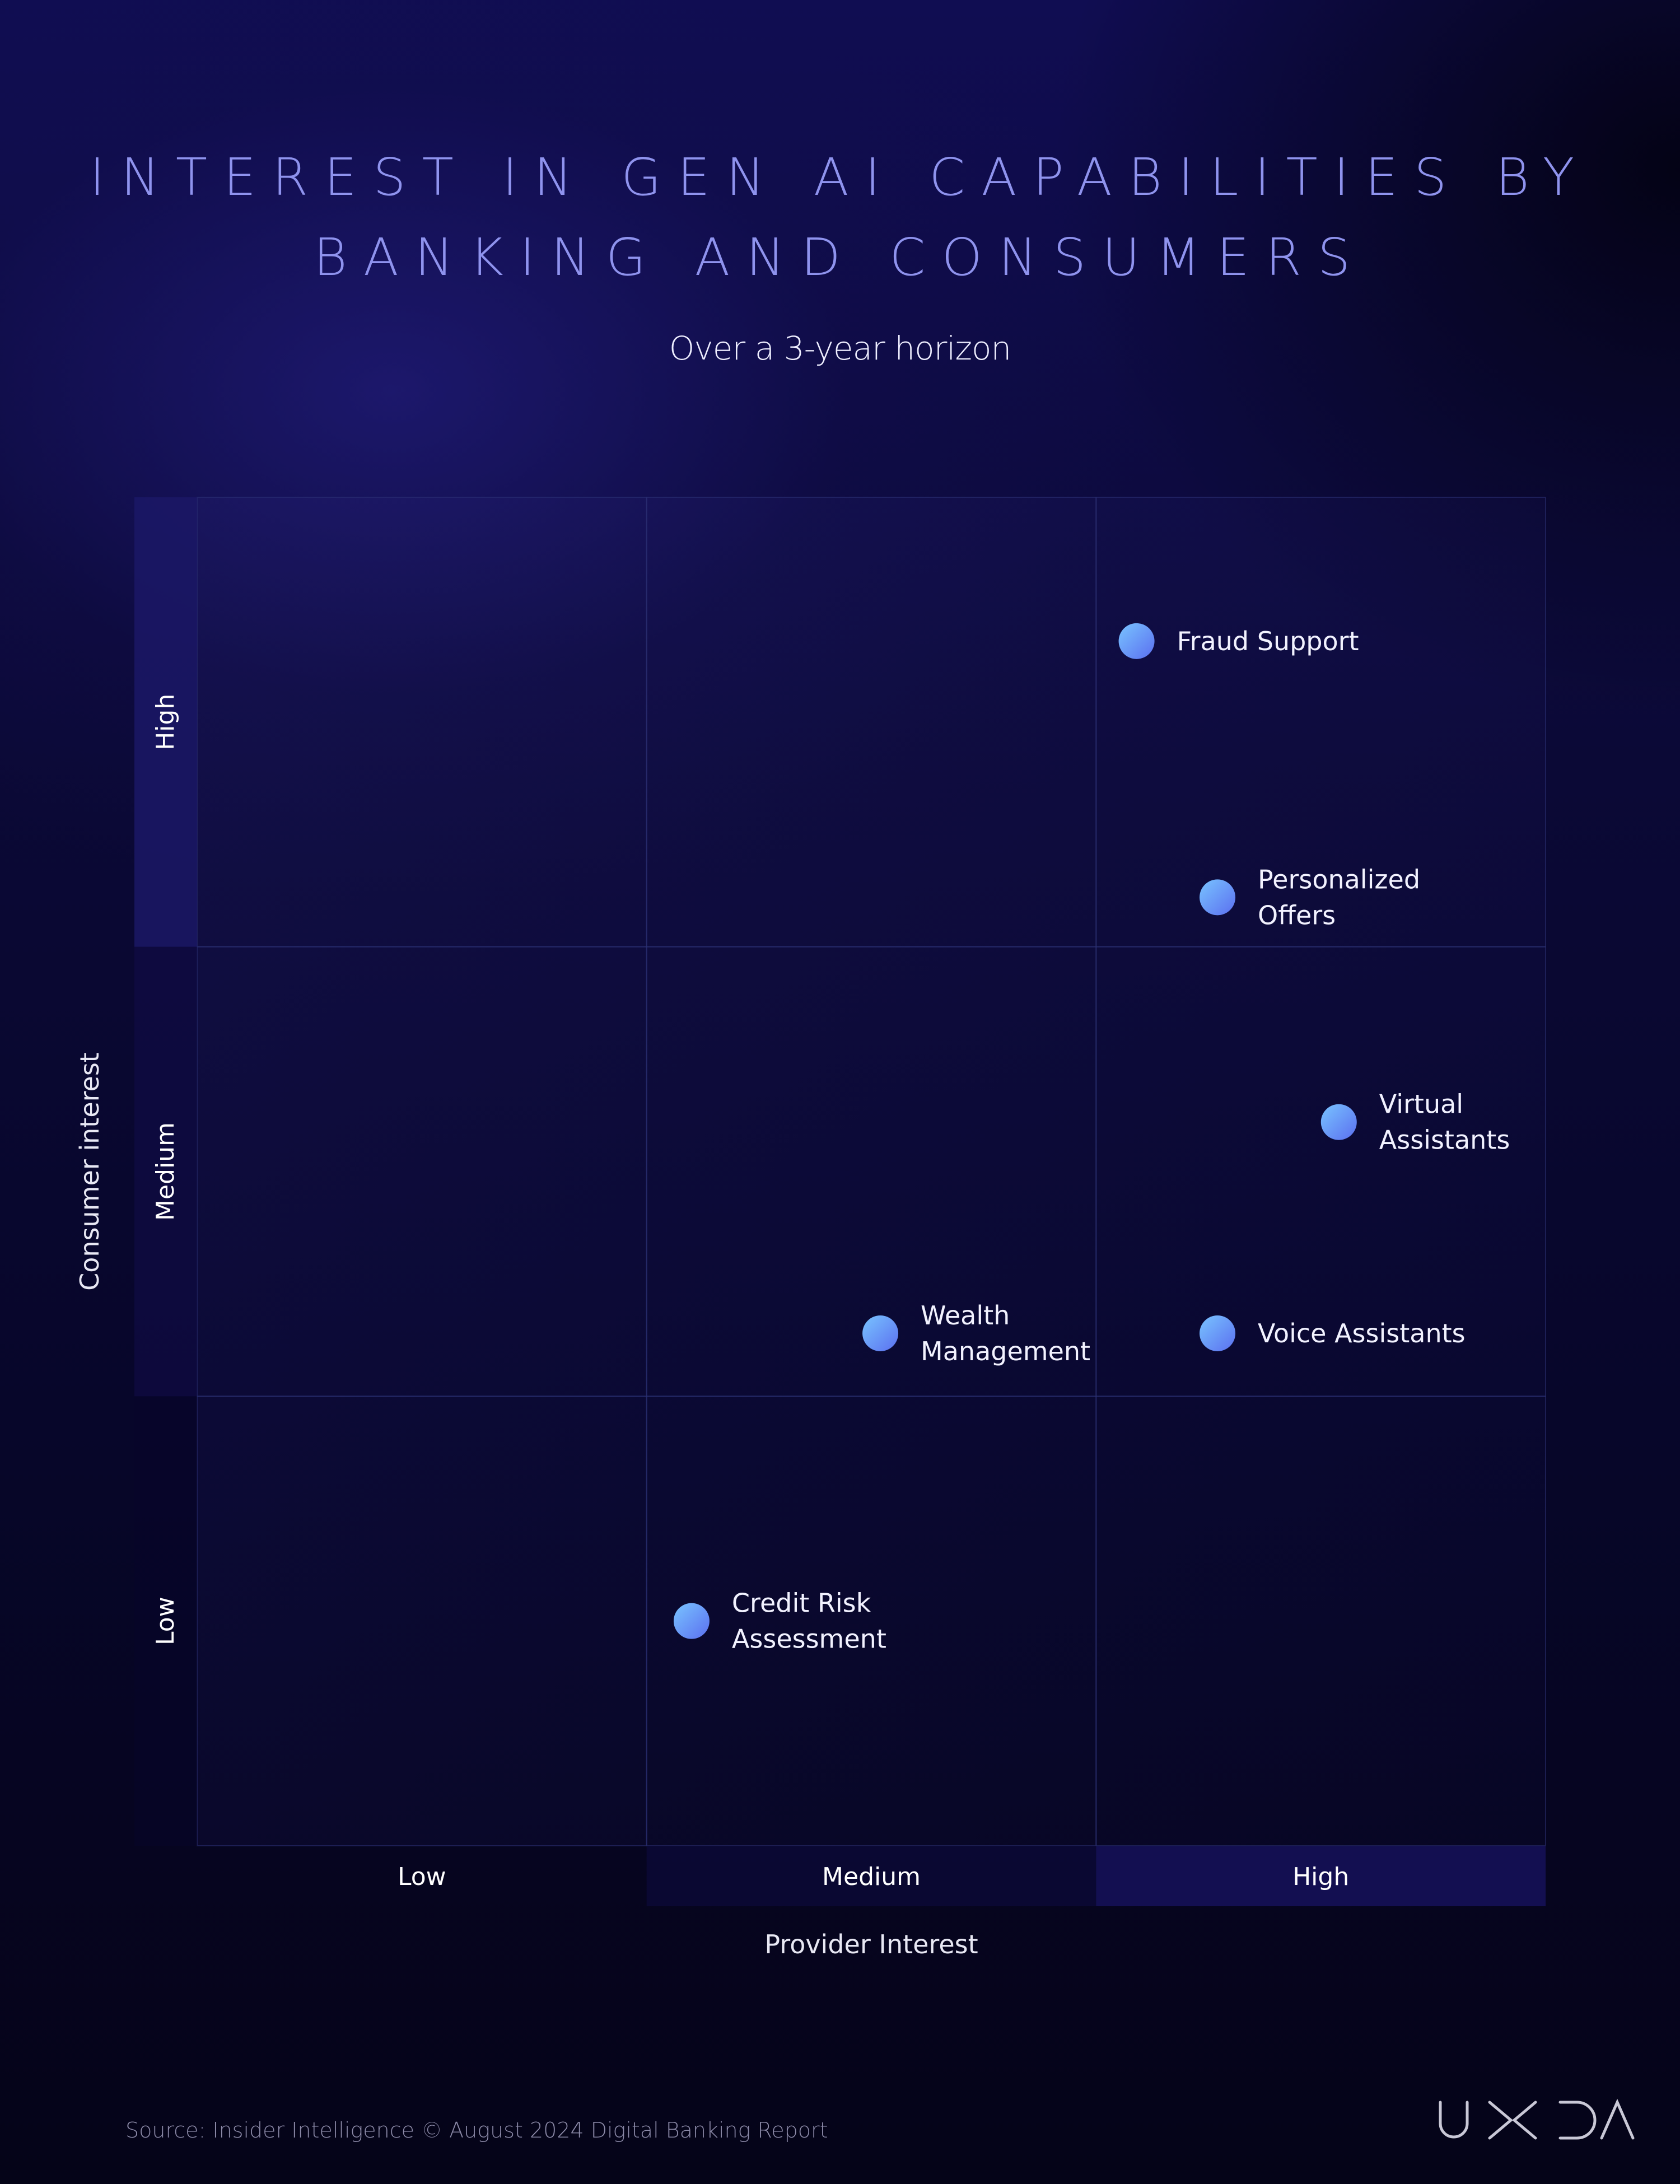 The width and height of the screenshot is (1680, 2184). What do you see at coordinates (840, 177) in the screenshot?
I see `chart-title-line-1: INTEREST IN GEN AI CAPABILITIES BY` at bounding box center [840, 177].